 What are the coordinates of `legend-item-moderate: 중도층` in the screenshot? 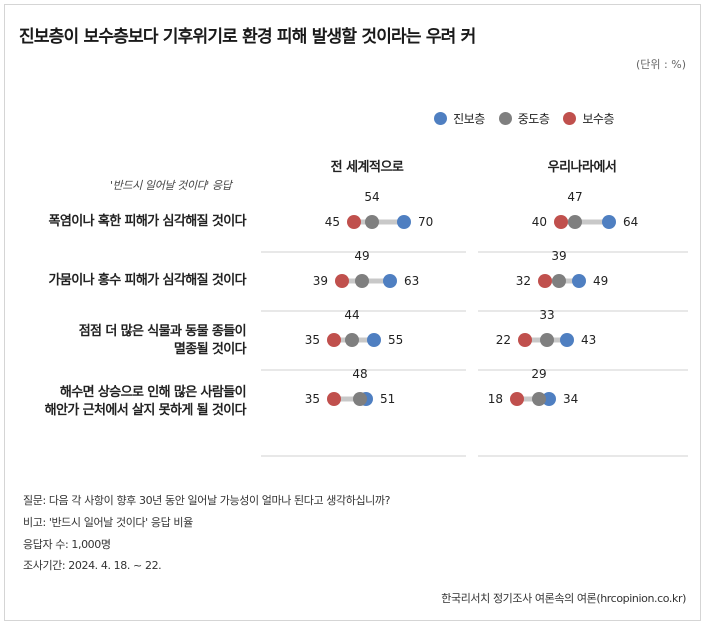 It's located at (524, 118).